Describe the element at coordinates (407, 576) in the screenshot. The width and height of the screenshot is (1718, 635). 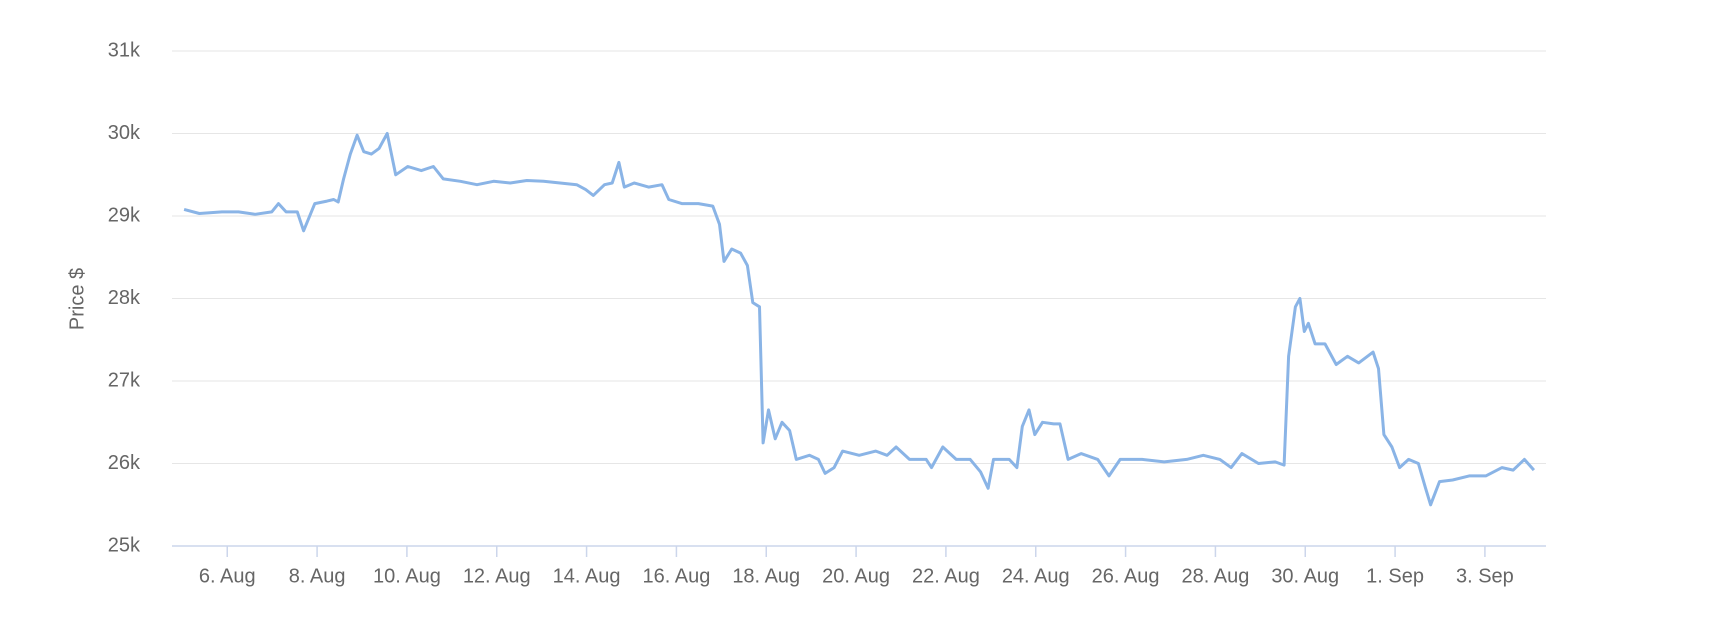
I see `x-tick-label: 10. Aug` at that location.